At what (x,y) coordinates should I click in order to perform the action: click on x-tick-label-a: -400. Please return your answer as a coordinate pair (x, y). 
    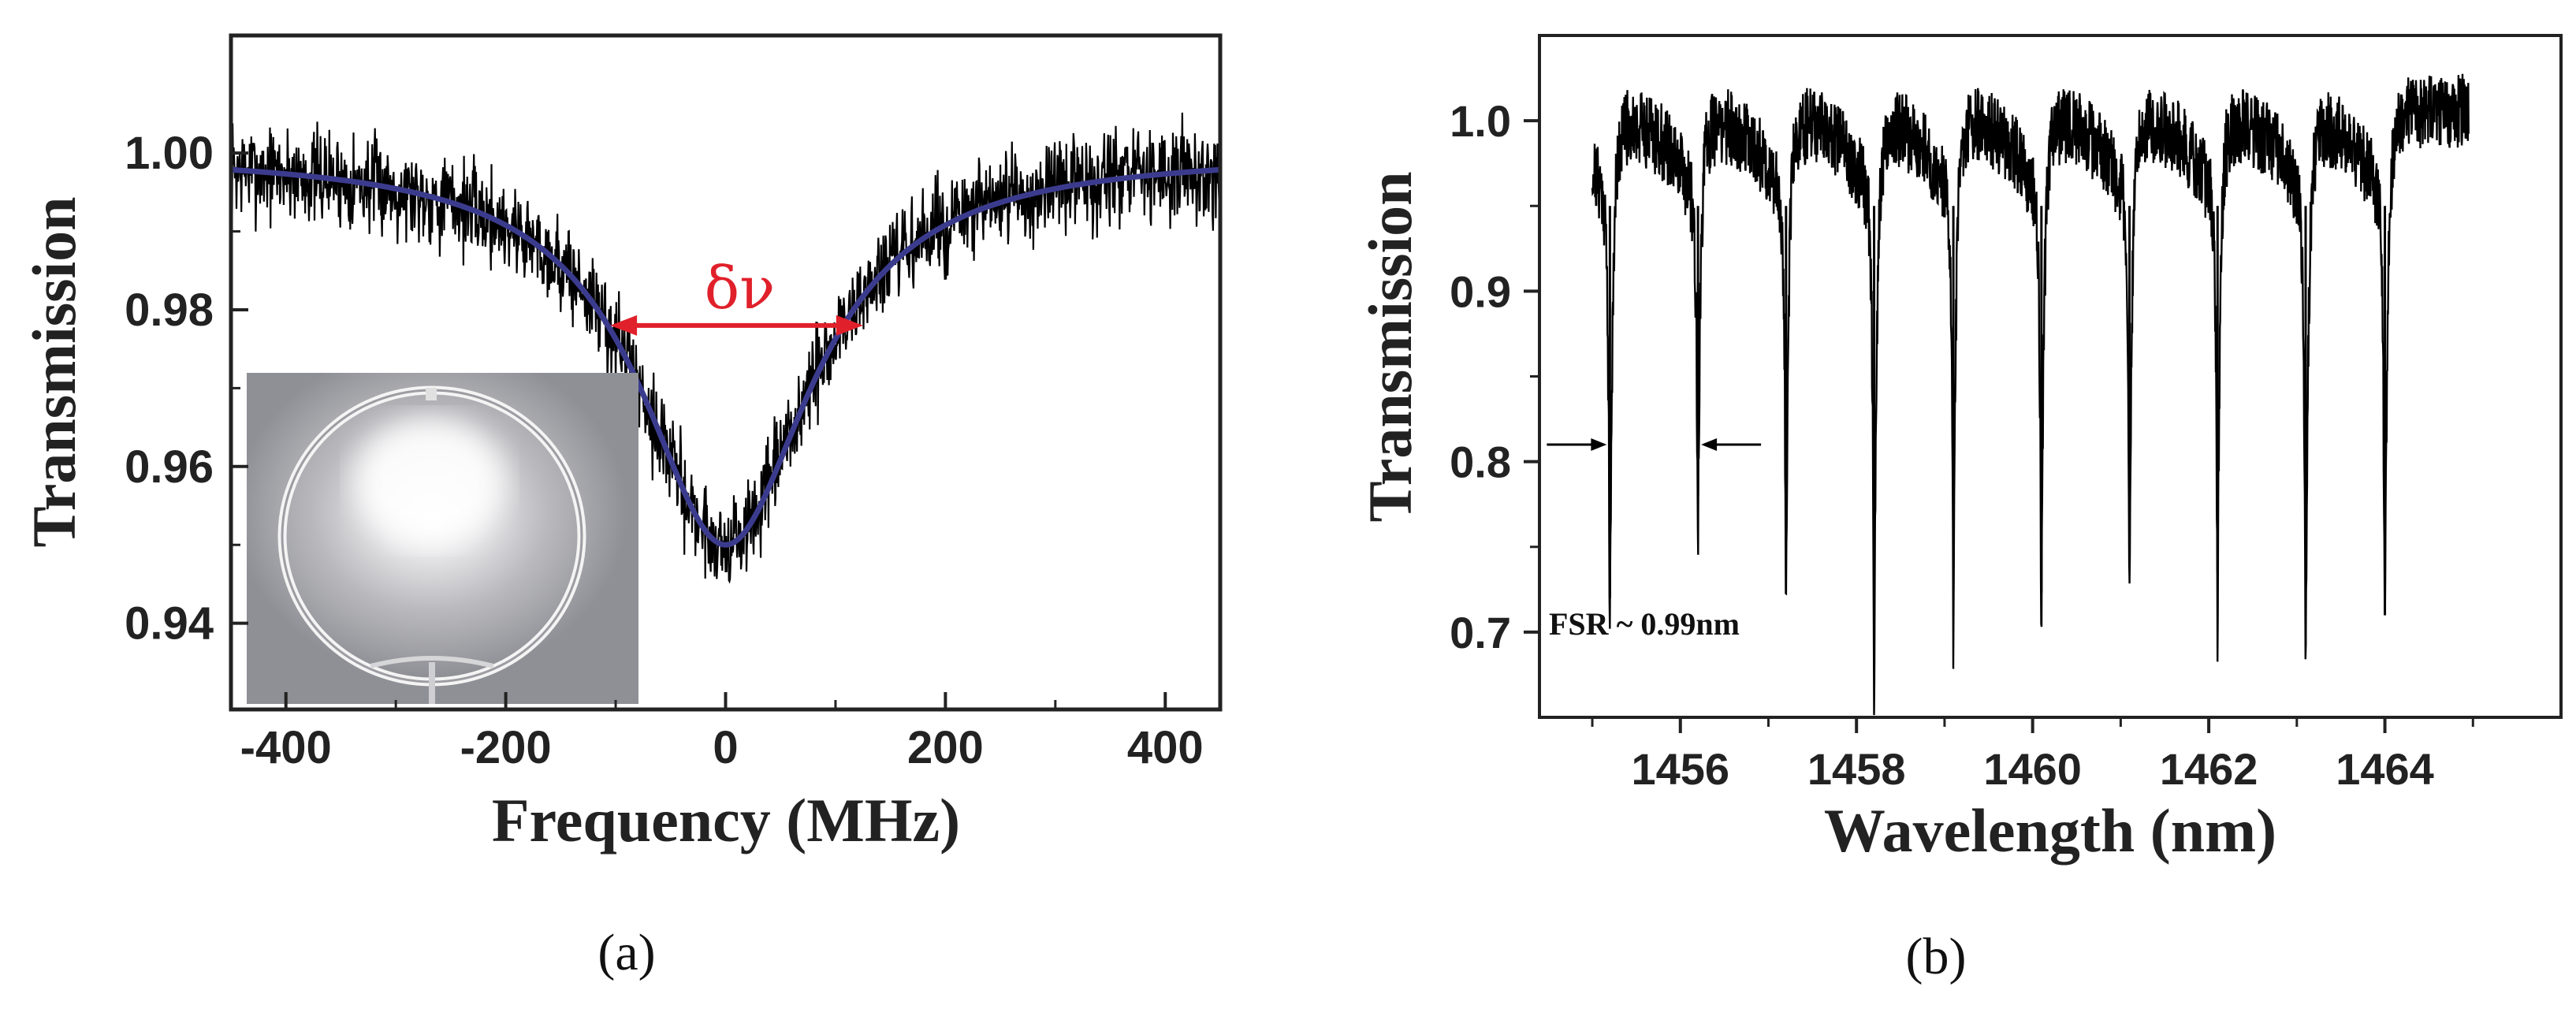
    Looking at the image, I should click on (286, 747).